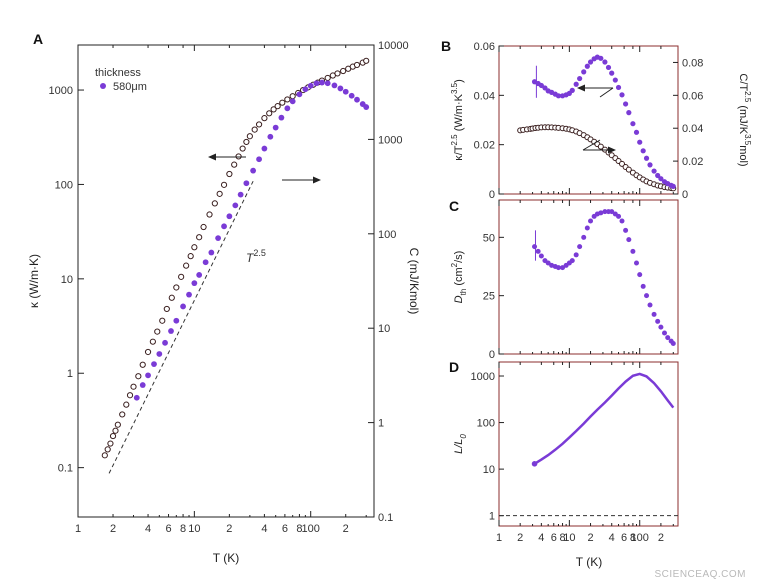 Image resolution: width=760 pixels, height=586 pixels. I want to click on y-tick-label: 50, so click(489, 238).